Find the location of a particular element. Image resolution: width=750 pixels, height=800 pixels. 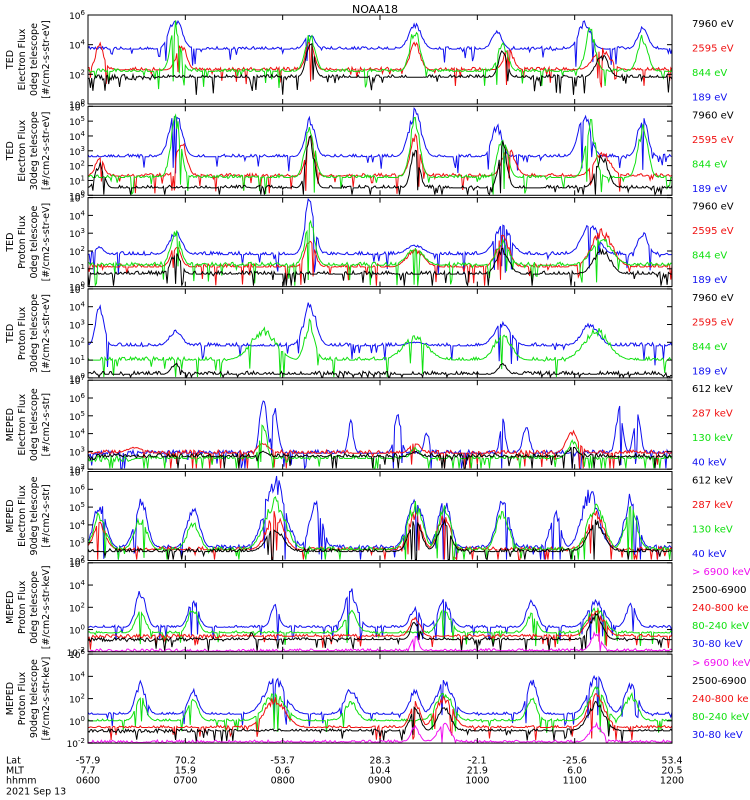

y-tick-label: 10¹ is located at coordinates (77, 180).